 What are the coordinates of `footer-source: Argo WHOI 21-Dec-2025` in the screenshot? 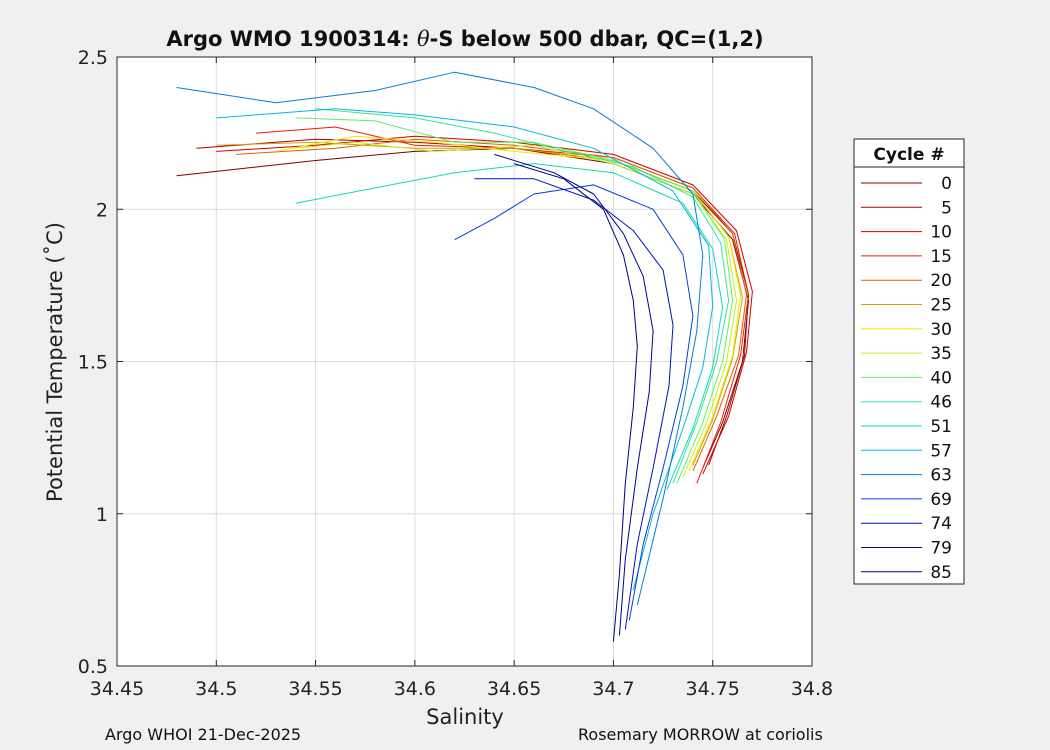 It's located at (203, 734).